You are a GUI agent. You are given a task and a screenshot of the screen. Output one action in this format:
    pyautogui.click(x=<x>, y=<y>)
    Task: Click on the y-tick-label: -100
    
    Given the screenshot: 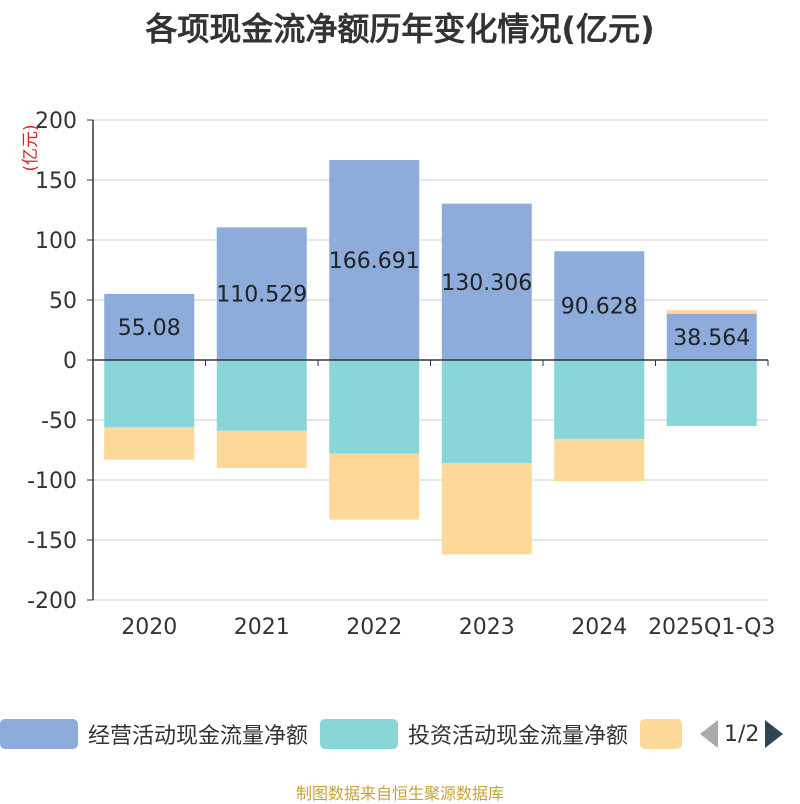 What is the action you would take?
    pyautogui.click(x=52, y=481)
    